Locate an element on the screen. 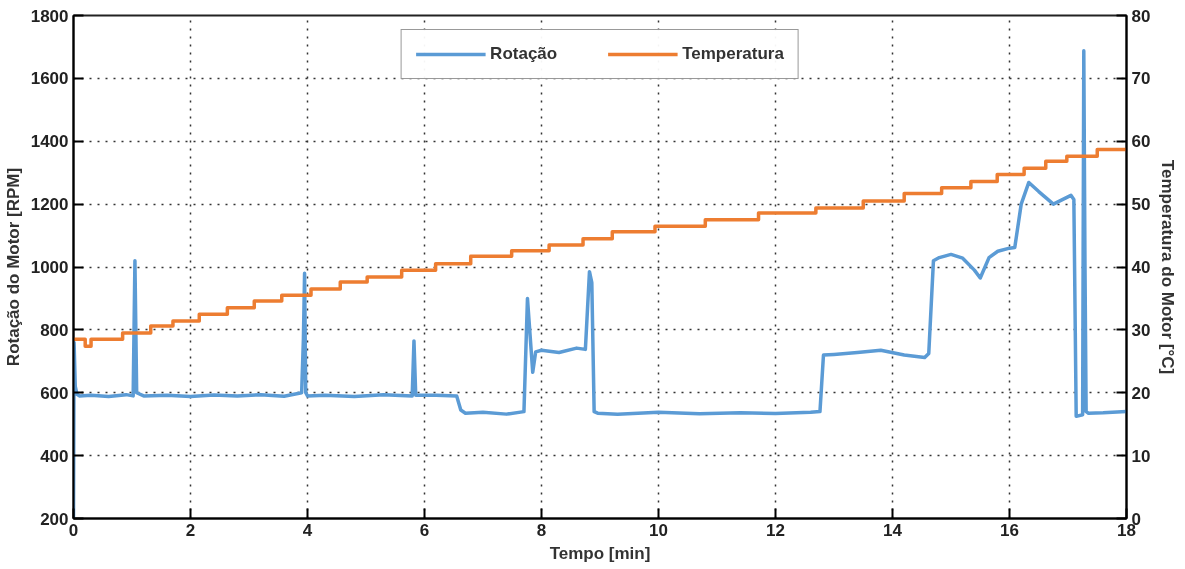 The width and height of the screenshot is (1185, 569). x-tick-label: 14 is located at coordinates (893, 530).